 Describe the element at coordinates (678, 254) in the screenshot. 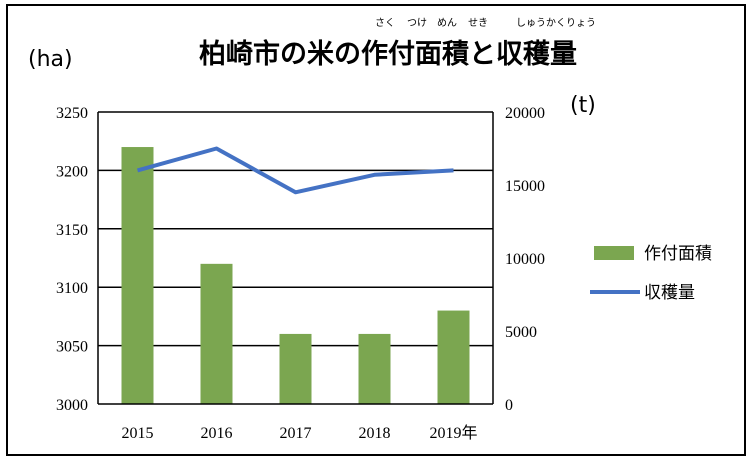

I see `legend-label-bar: 作付面積` at that location.